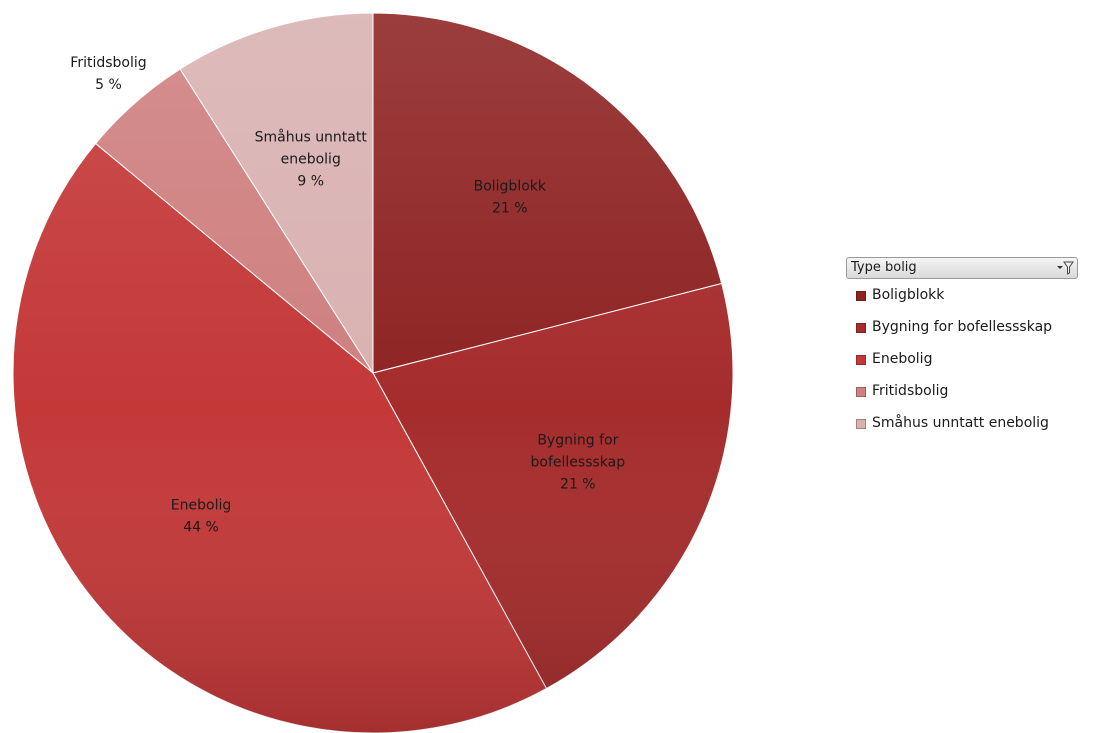 The image size is (1113, 733). I want to click on data-label-boligblokk: Boligblokk 21 %, so click(510, 198).